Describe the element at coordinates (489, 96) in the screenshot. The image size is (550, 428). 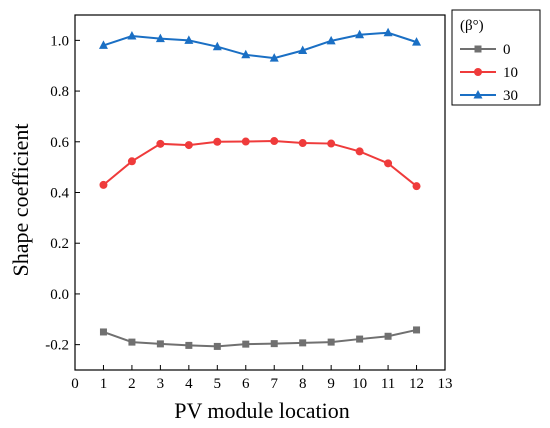
I see `legend-item-30: 30` at that location.